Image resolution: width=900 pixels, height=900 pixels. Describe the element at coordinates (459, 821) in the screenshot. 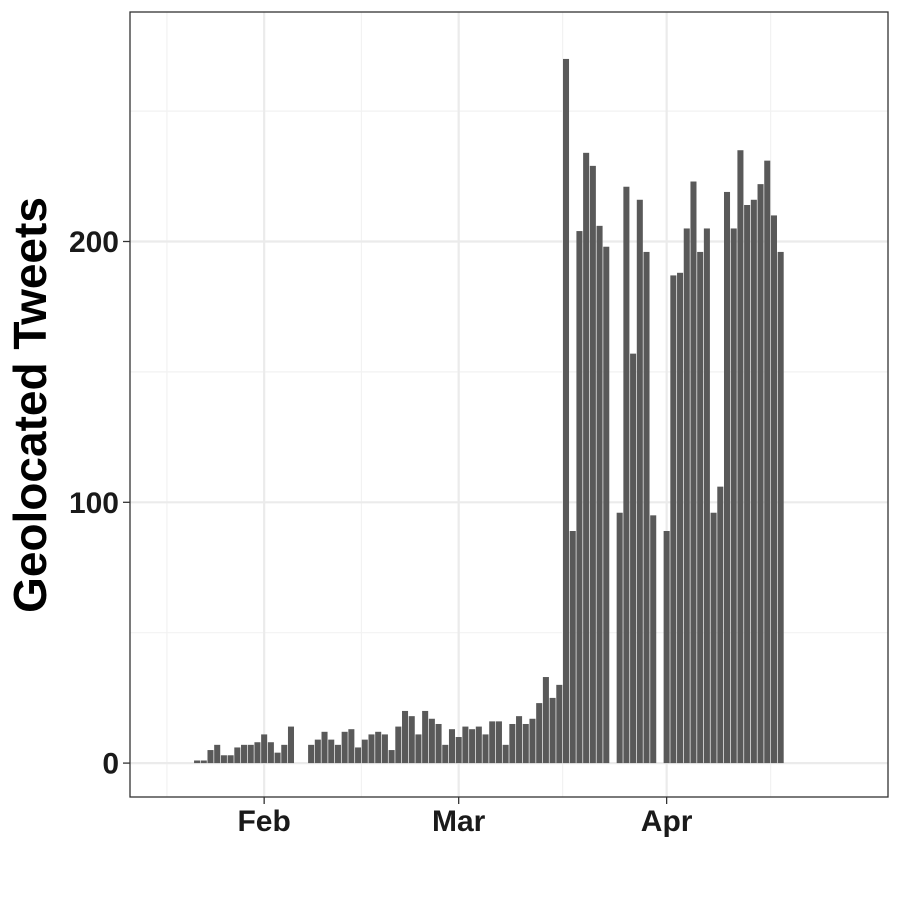

I see `x-tick-label: Mar` at that location.